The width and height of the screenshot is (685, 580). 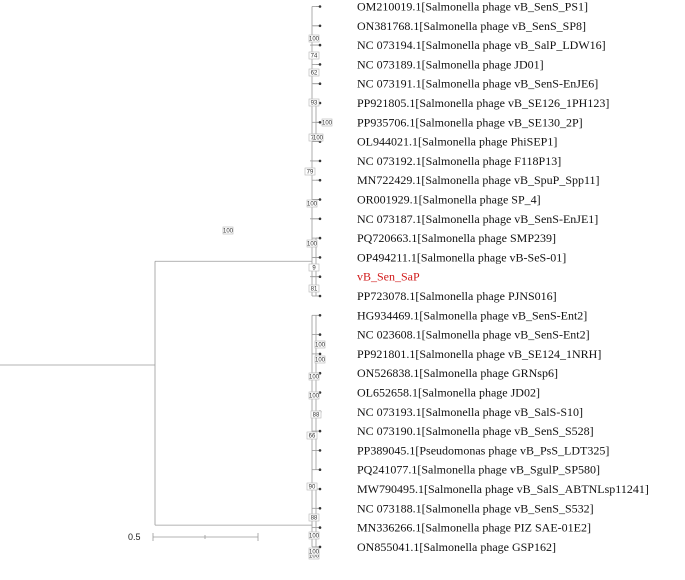 What do you see at coordinates (450, 64) in the screenshot?
I see `leaf-label: NC 073189.1[Salmonella phage JD01]` at bounding box center [450, 64].